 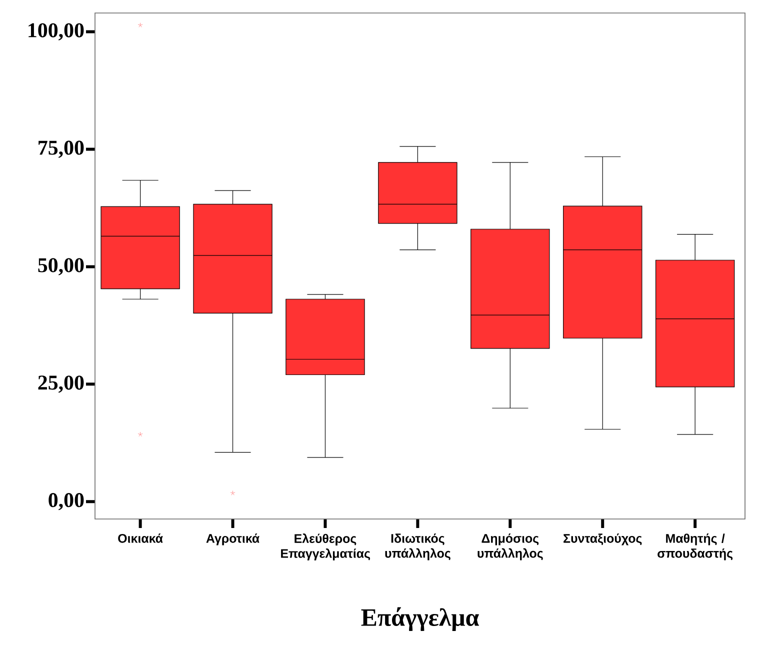 I want to click on y-tick-label: 0,00, so click(x=66, y=501).